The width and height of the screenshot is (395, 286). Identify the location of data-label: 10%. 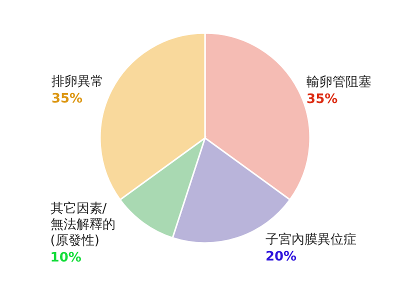
(66, 258).